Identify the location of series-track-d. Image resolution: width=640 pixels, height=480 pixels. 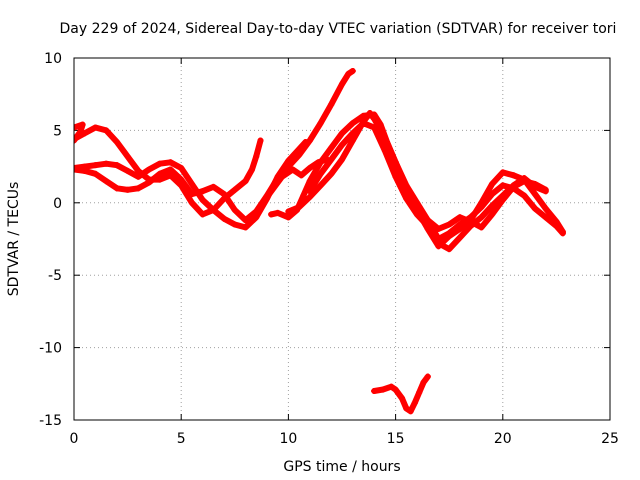
(215, 146).